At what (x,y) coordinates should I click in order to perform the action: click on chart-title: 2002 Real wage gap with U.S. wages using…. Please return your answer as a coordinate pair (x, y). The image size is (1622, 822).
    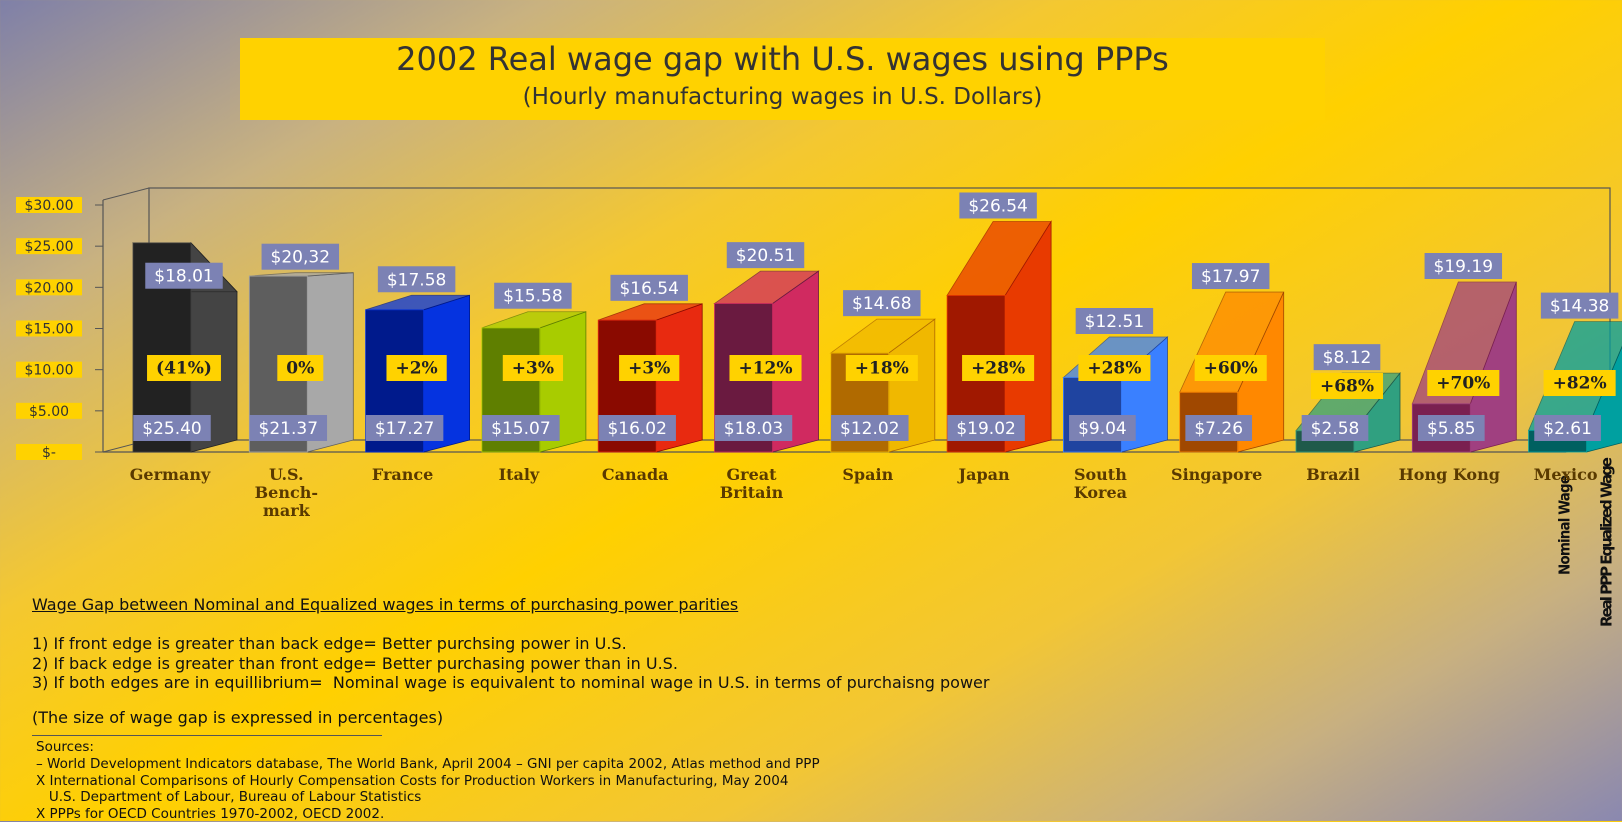
    Looking at the image, I should click on (782, 59).